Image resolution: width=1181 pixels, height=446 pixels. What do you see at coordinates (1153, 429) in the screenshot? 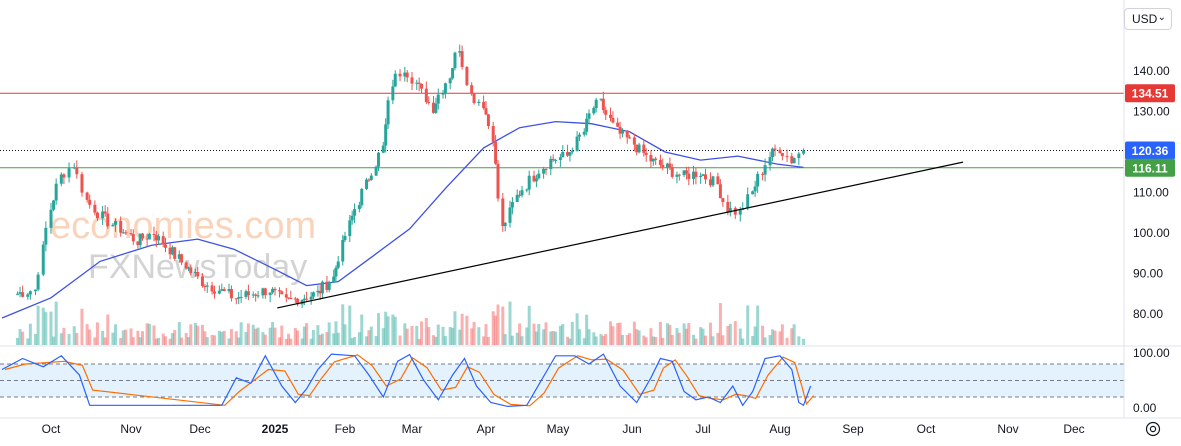
I see `gear-icon` at bounding box center [1153, 429].